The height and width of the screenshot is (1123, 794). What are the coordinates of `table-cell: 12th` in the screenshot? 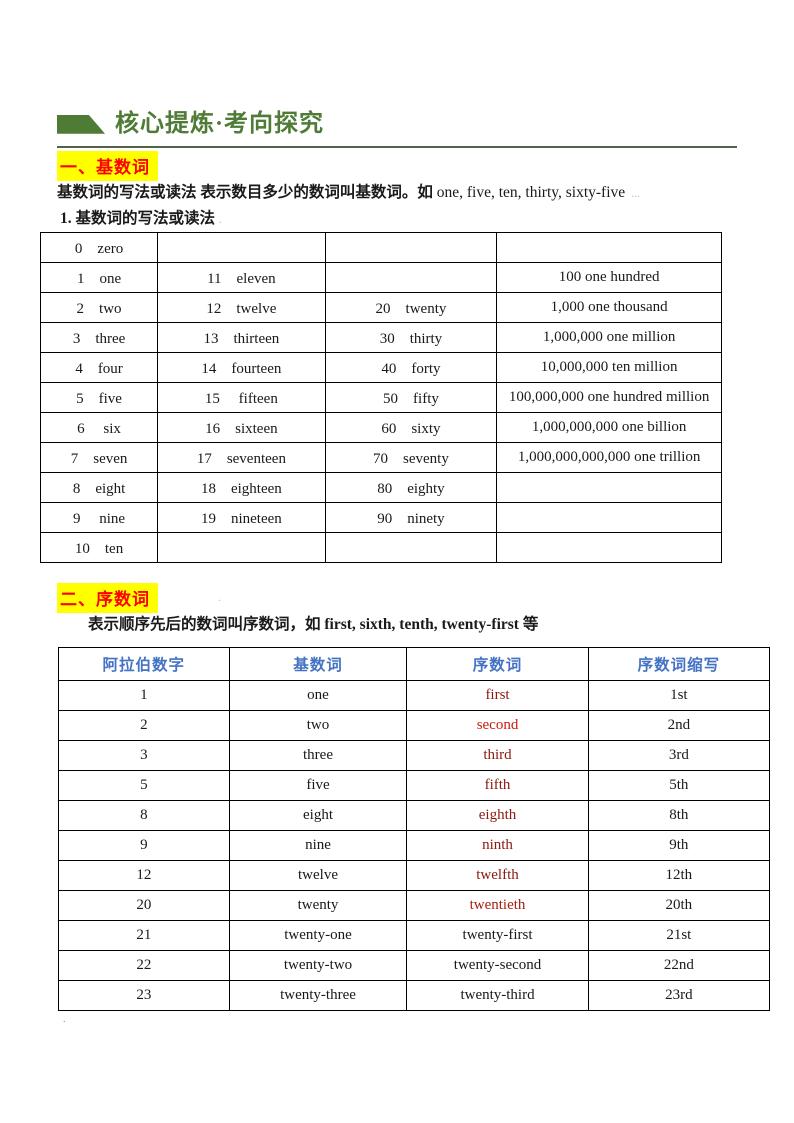 It's located at (679, 875).